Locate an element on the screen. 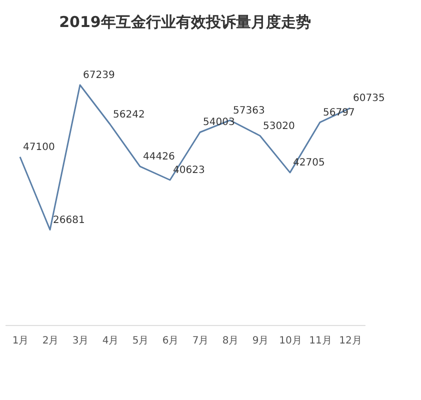 This screenshot has height=400, width=421. data-label: 26681 is located at coordinates (69, 220).